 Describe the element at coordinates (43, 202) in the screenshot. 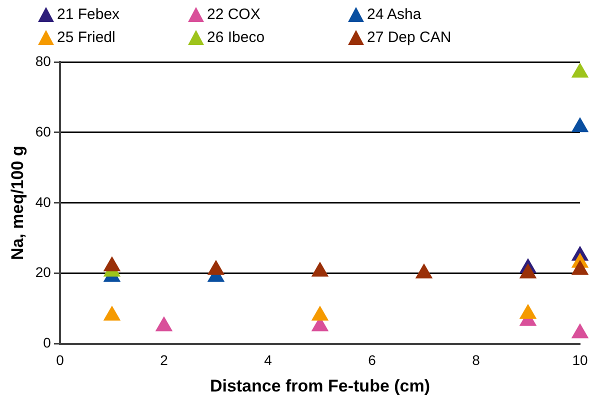

I see `y-tick-label: 40` at that location.